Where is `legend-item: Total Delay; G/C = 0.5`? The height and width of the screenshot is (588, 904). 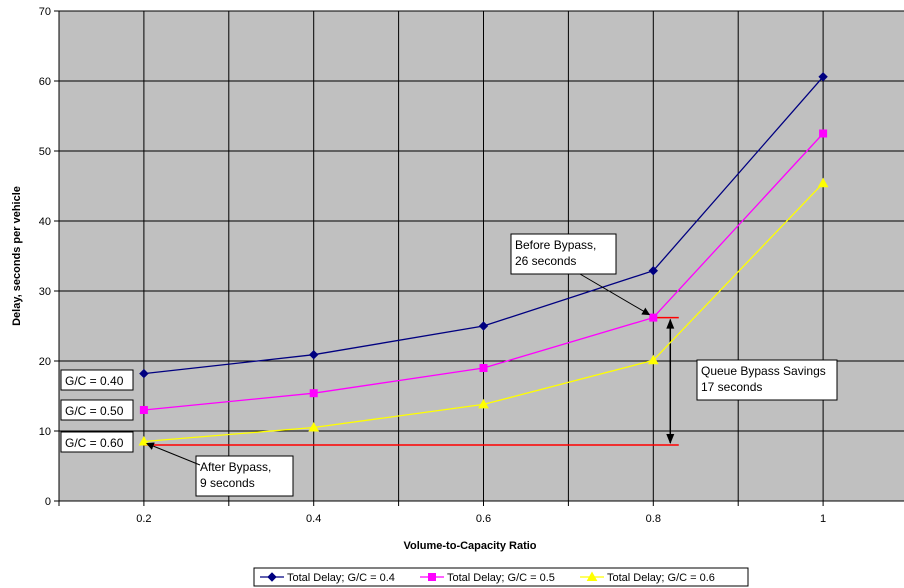 legend-item: Total Delay; G/C = 0.5 is located at coordinates (487, 578).